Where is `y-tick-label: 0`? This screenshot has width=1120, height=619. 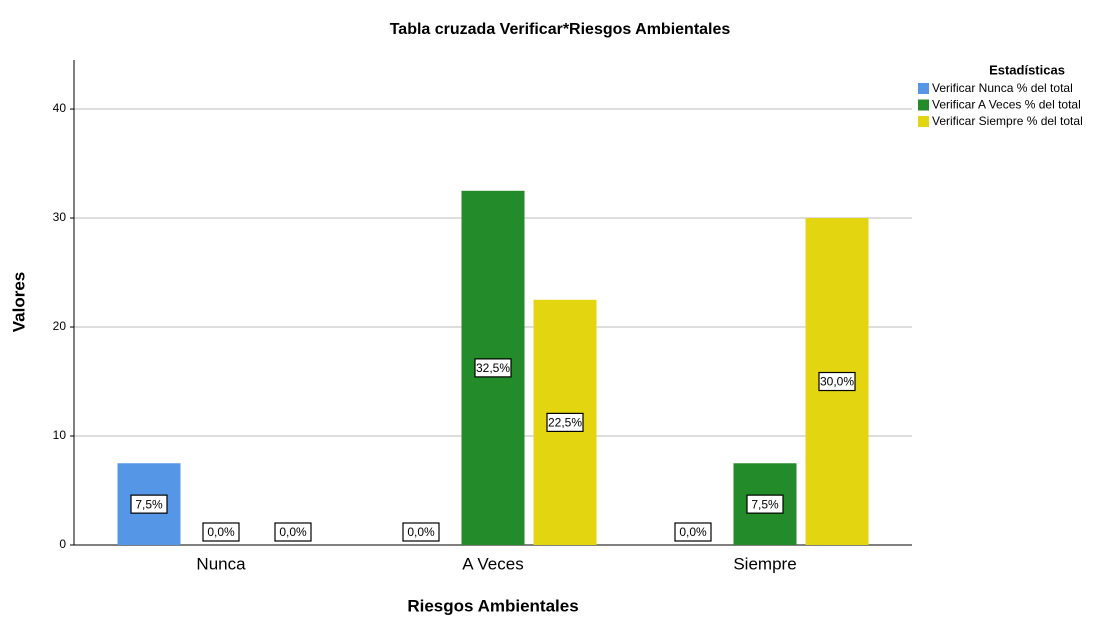 y-tick-label: 0 is located at coordinates (62, 544).